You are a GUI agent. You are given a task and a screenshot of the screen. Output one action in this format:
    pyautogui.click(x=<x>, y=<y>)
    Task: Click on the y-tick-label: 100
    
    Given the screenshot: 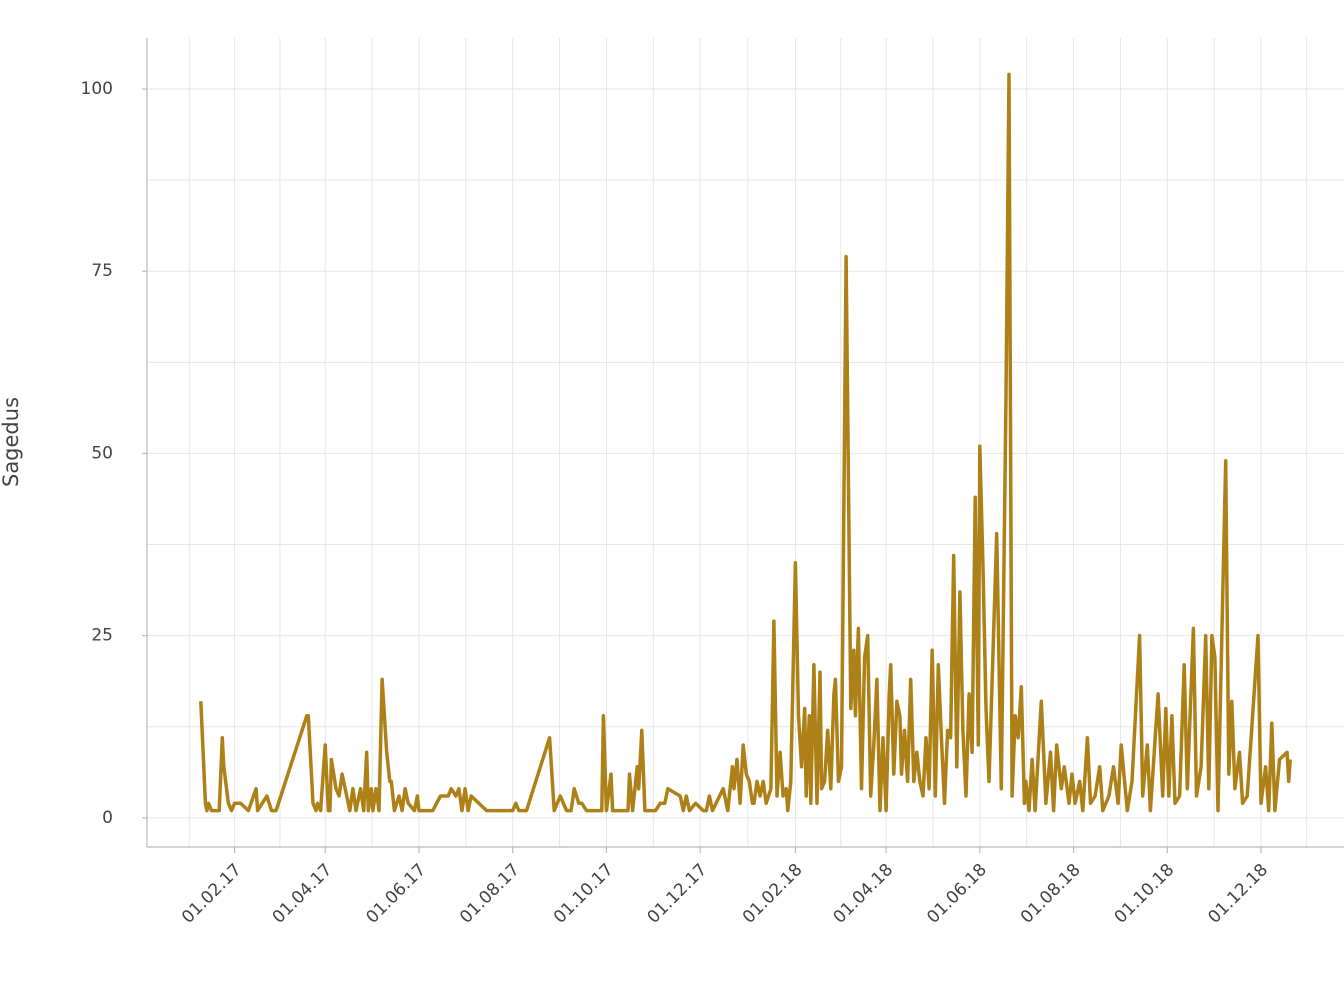 What is the action you would take?
    pyautogui.click(x=97, y=89)
    